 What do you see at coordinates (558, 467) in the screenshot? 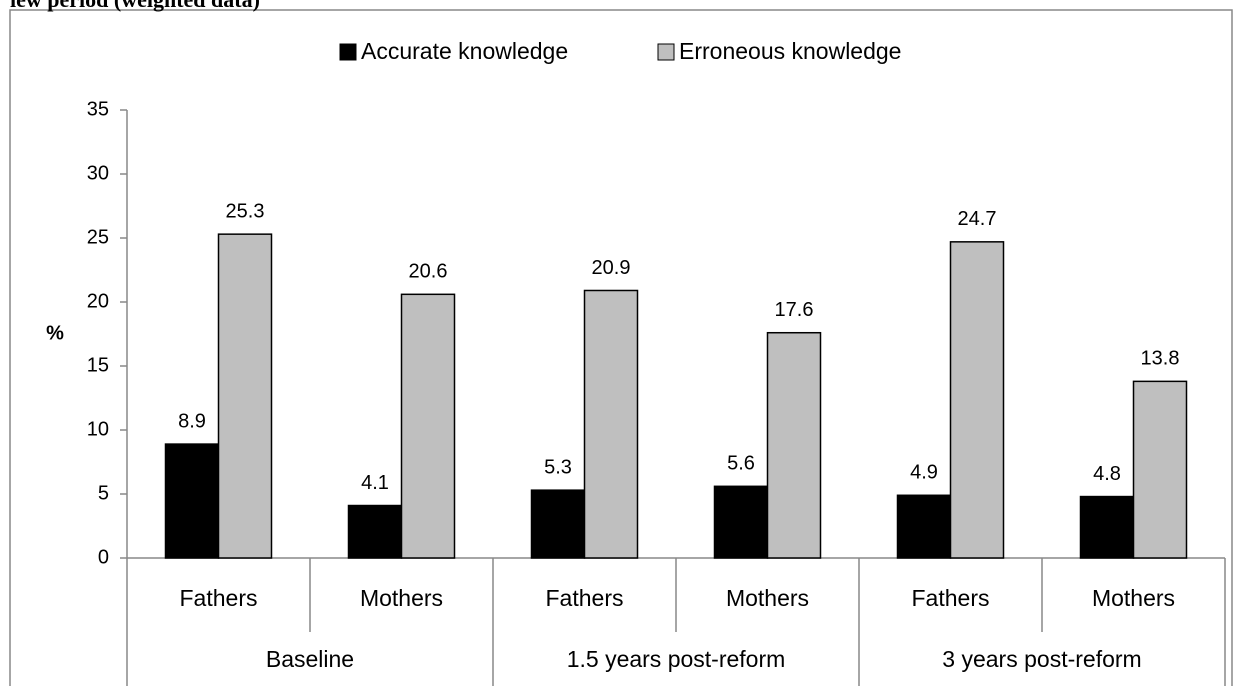
I see `value-label: 5.3` at bounding box center [558, 467].